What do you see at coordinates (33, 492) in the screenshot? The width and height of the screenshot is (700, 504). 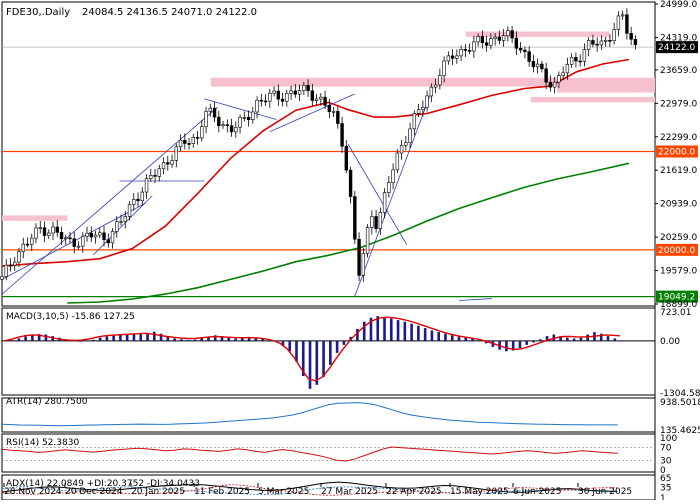 I see `time-tick-label: 28 Nov 2024` at bounding box center [33, 492].